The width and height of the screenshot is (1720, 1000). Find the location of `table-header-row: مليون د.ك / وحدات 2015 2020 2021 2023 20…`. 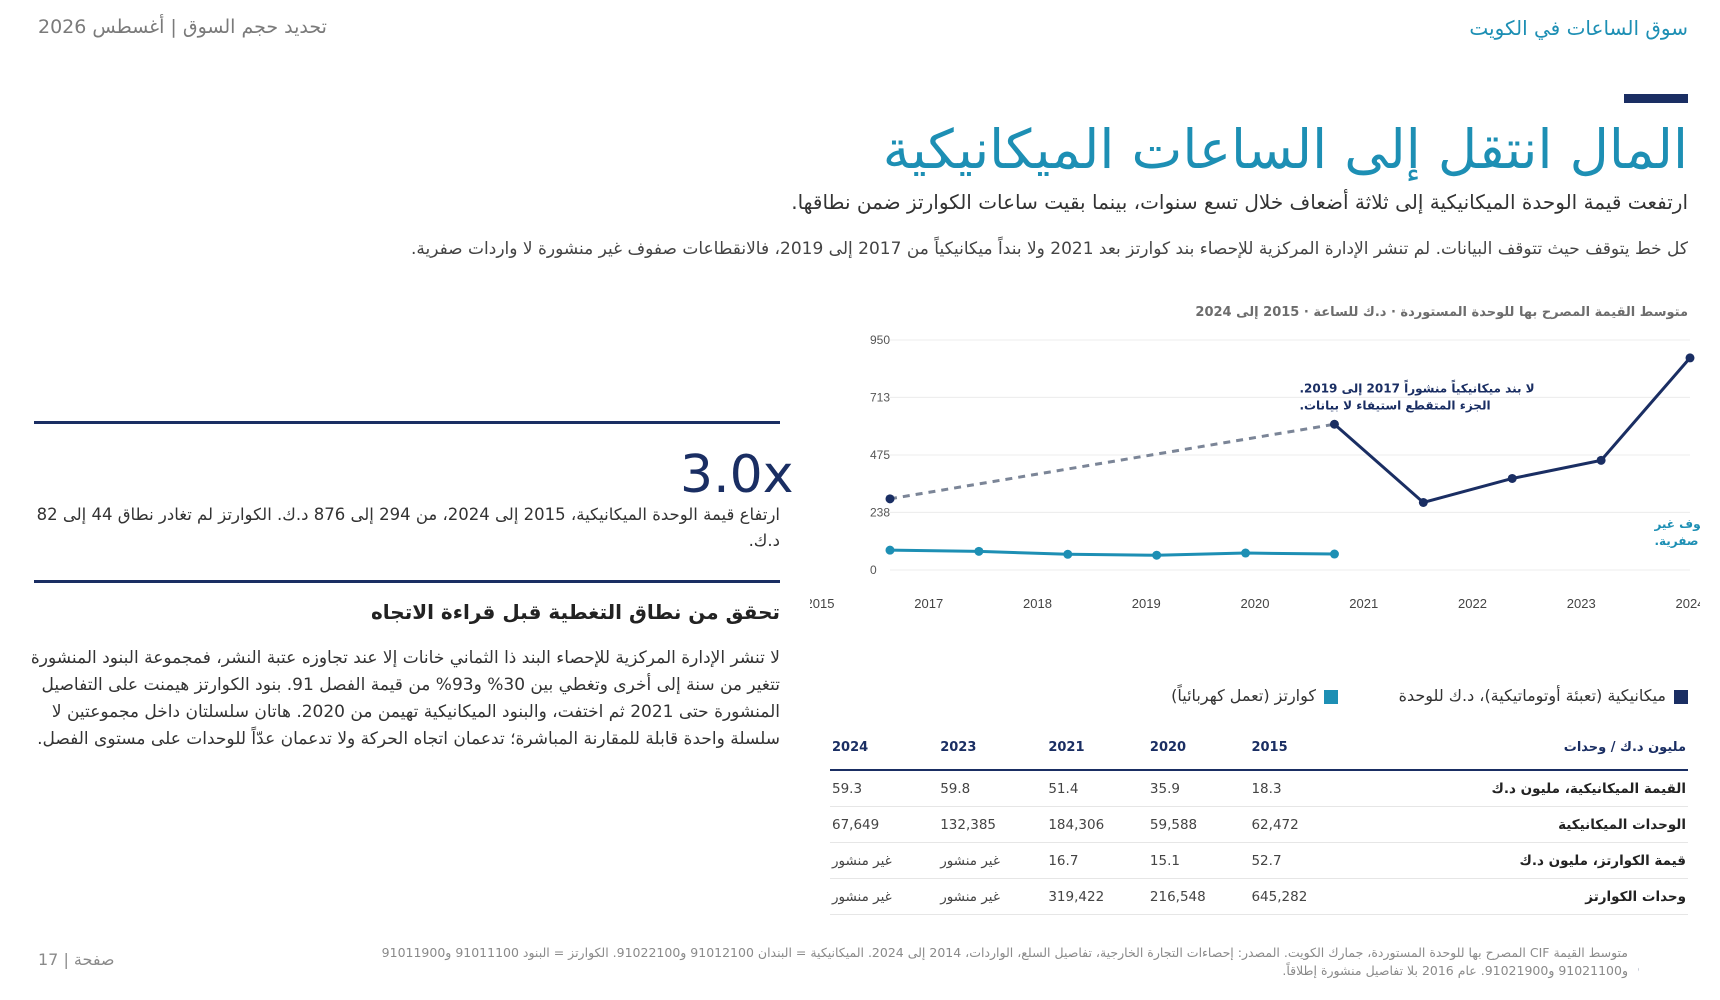

table-header-row: مليون د.ك / وحدات 2015 2020 2021 2023 20… is located at coordinates (1259, 747).